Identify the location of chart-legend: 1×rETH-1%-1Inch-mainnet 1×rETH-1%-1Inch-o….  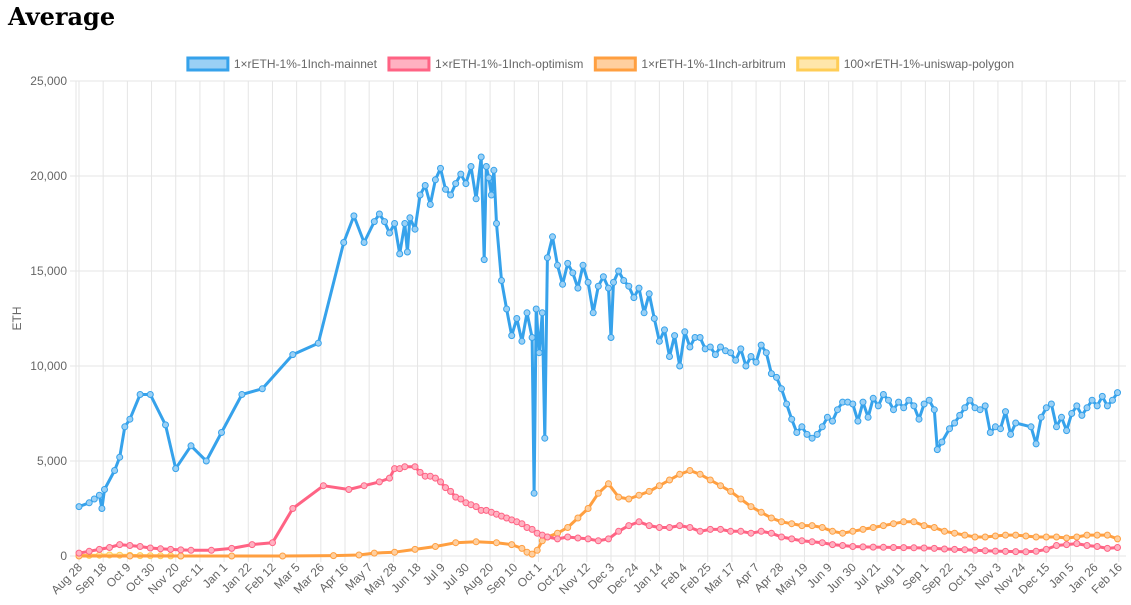
(600, 64).